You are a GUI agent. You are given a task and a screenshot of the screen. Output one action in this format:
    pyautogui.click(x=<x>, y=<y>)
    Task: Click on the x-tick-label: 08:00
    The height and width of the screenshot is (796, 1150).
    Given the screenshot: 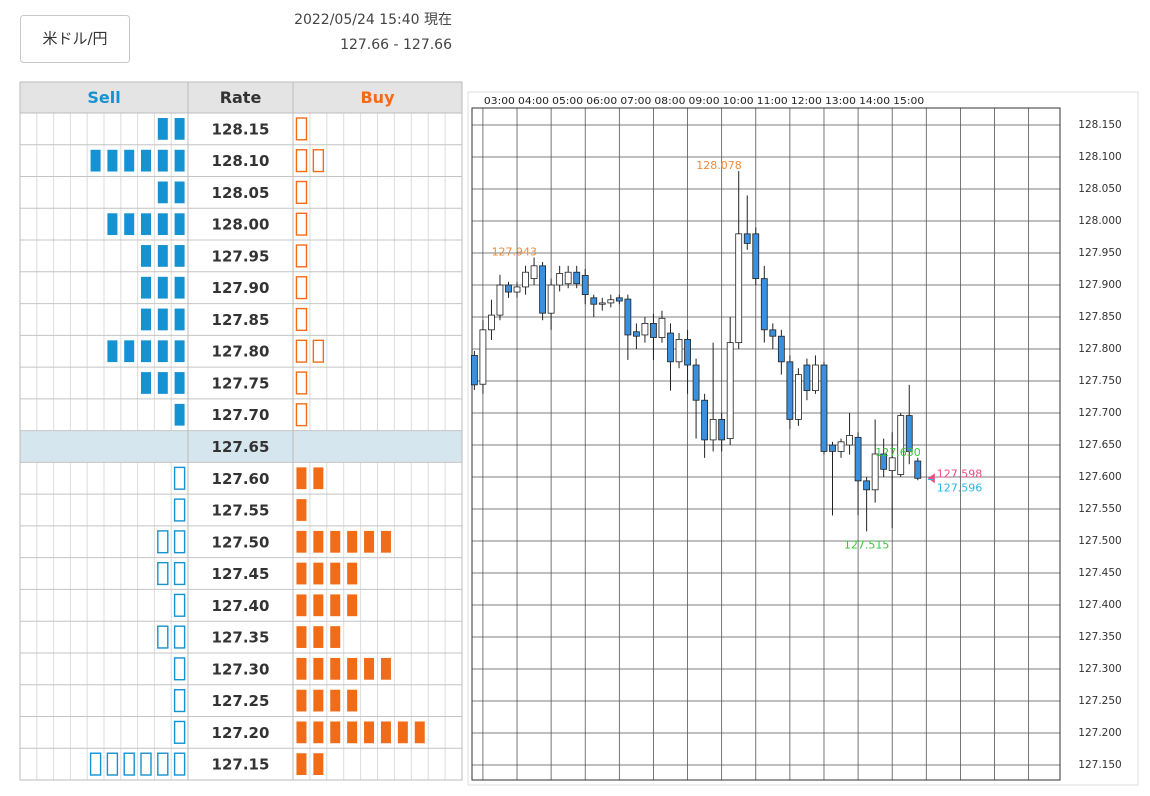 What is the action you would take?
    pyautogui.click(x=669, y=101)
    